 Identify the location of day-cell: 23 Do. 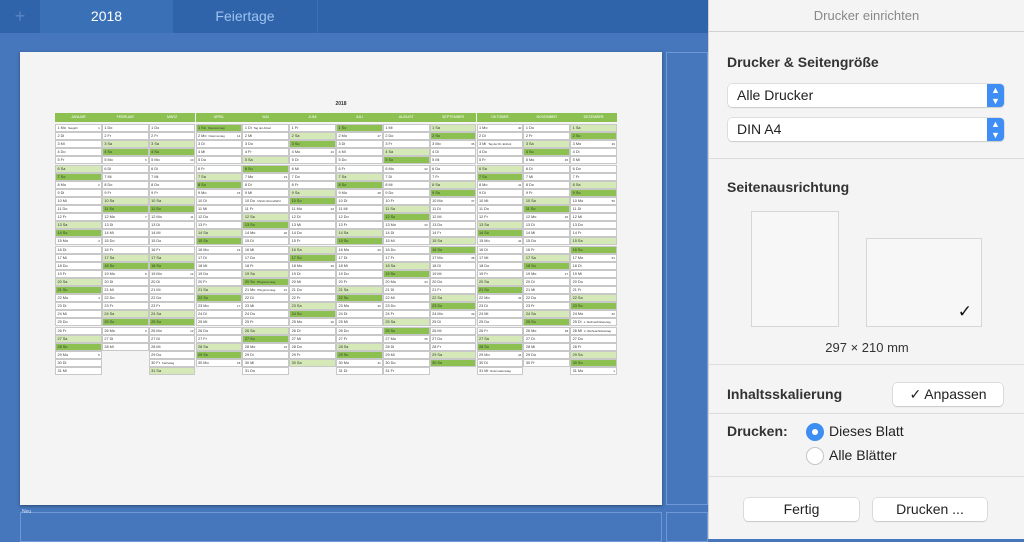
(406, 306).